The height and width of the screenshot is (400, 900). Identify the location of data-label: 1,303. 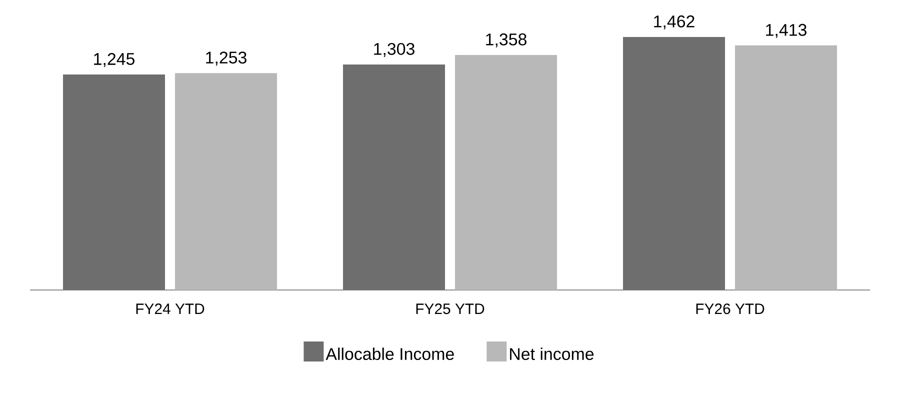
(394, 49).